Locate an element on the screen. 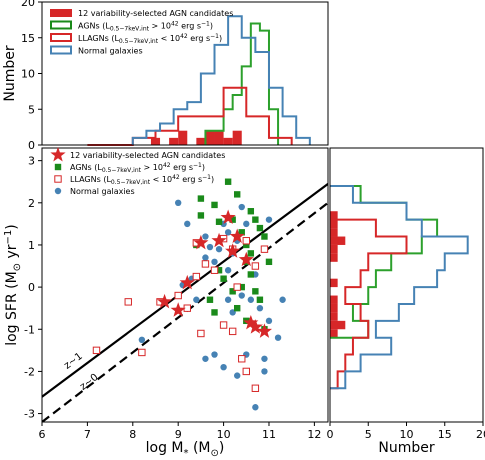 The width and height of the screenshot is (485, 460). scatter-ytick-label: 1 is located at coordinates (31, 245).